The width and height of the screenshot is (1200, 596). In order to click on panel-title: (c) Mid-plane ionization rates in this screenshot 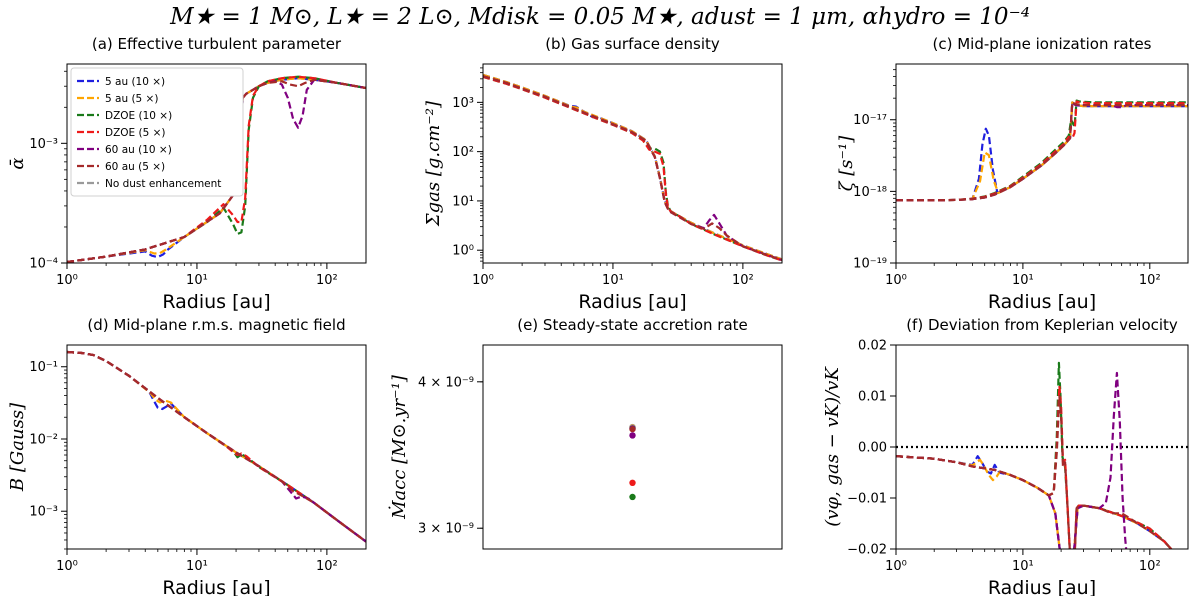, I will do `click(1041, 44)`.